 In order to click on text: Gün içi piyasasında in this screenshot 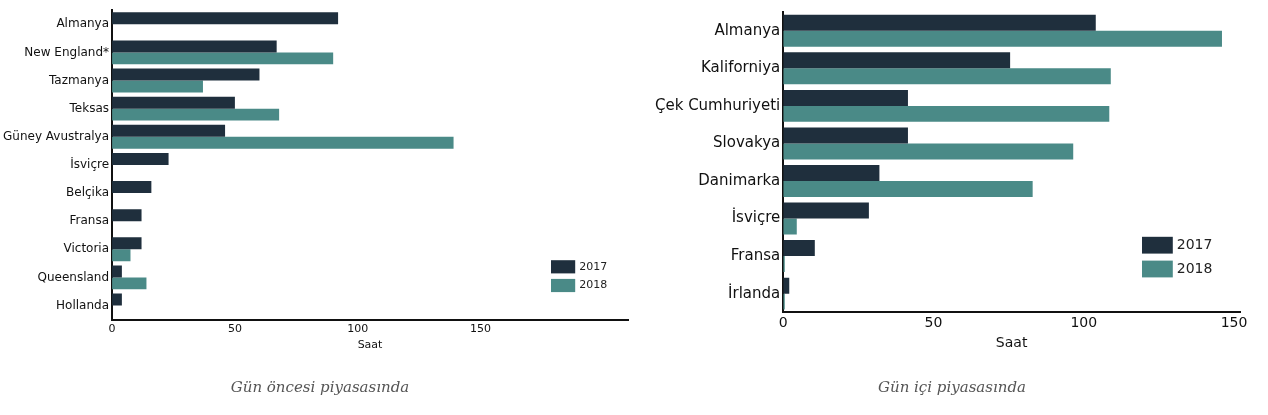, I will do `click(952, 387)`.